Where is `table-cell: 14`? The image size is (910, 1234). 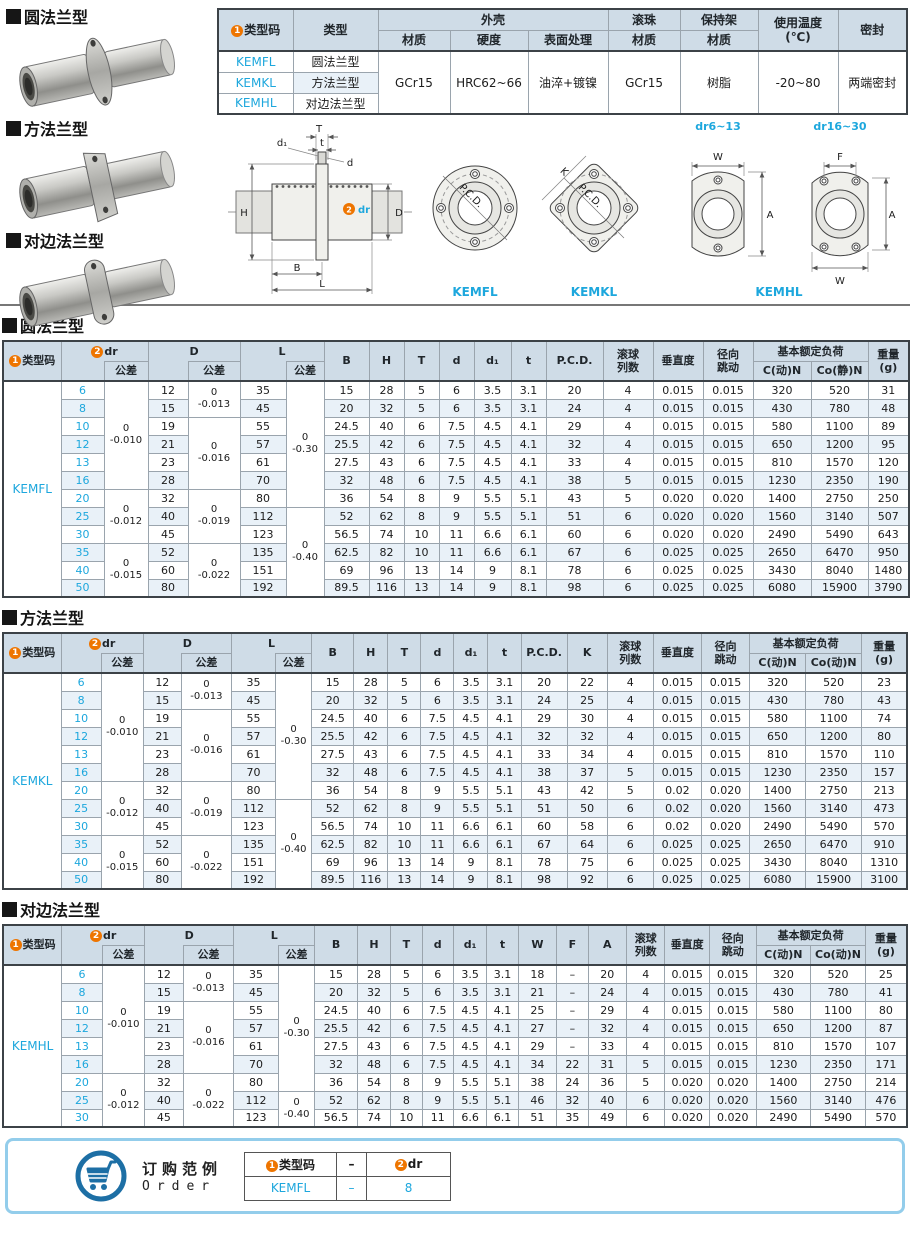
table-cell: 14 is located at coordinates (456, 588).